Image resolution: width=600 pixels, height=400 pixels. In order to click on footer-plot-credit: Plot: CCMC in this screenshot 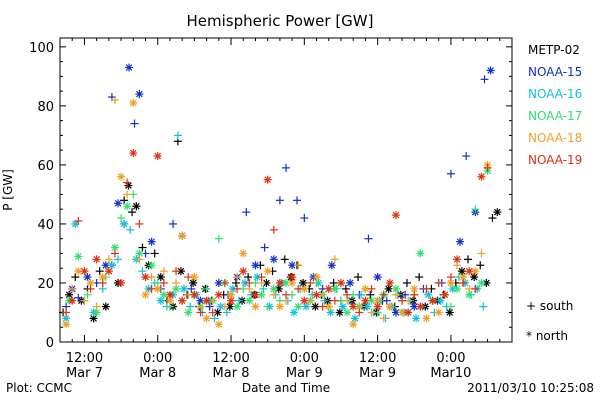, I will do `click(39, 388)`.